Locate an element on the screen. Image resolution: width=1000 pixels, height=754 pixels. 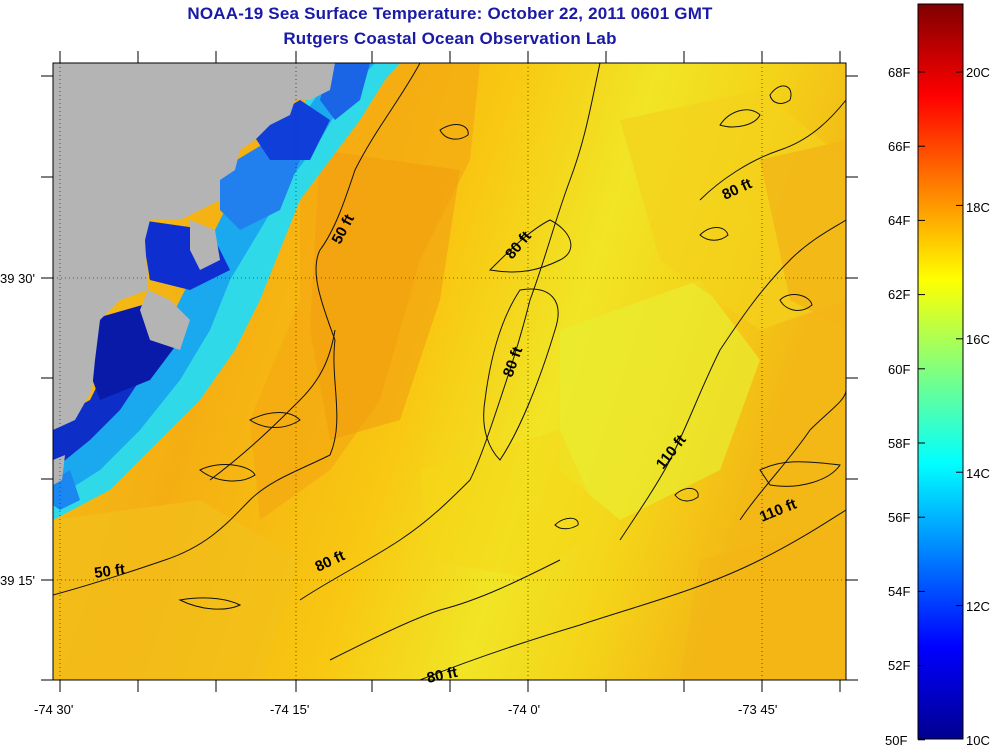
lon-label: -73 45' is located at coordinates (757, 709).